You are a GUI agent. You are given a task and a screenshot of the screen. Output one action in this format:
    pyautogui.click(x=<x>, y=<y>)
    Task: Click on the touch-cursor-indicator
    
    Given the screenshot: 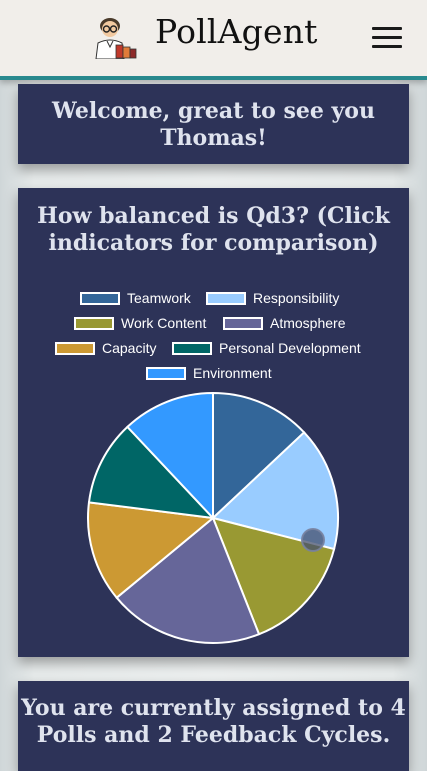 What is the action you would take?
    pyautogui.click(x=313, y=540)
    